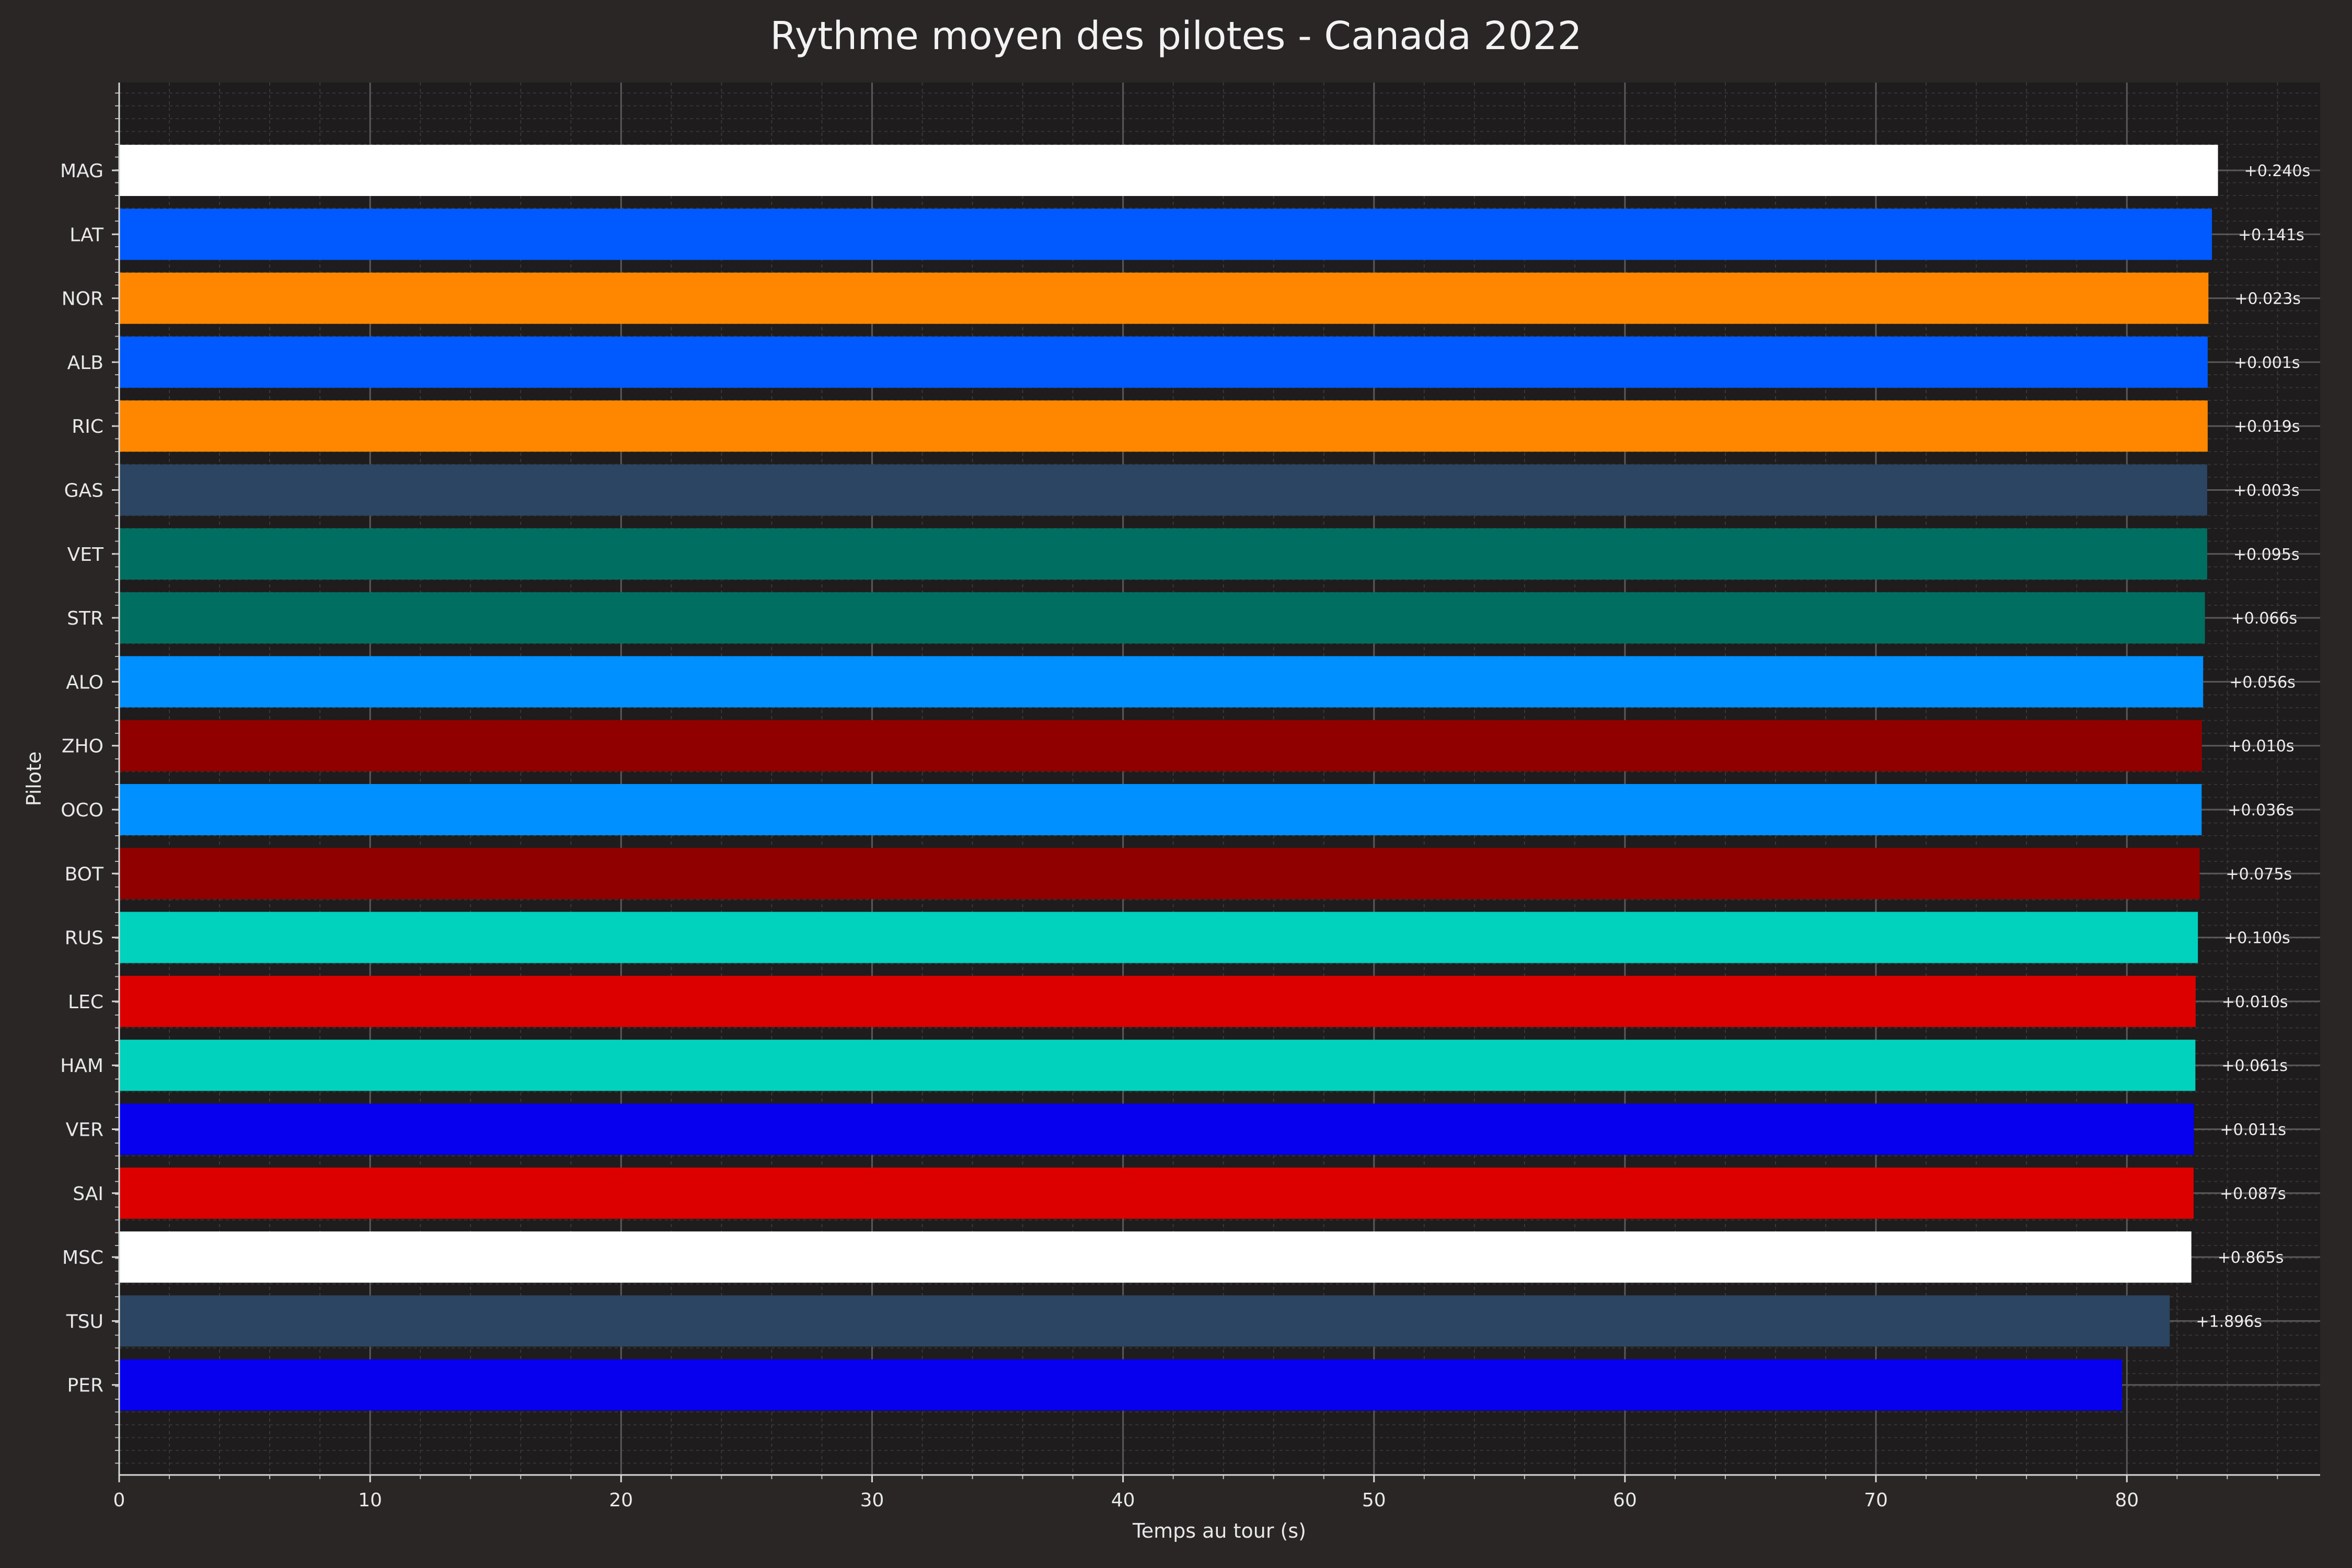 The height and width of the screenshot is (1568, 2352). What do you see at coordinates (1165, 234) in the screenshot?
I see `bar-lat` at bounding box center [1165, 234].